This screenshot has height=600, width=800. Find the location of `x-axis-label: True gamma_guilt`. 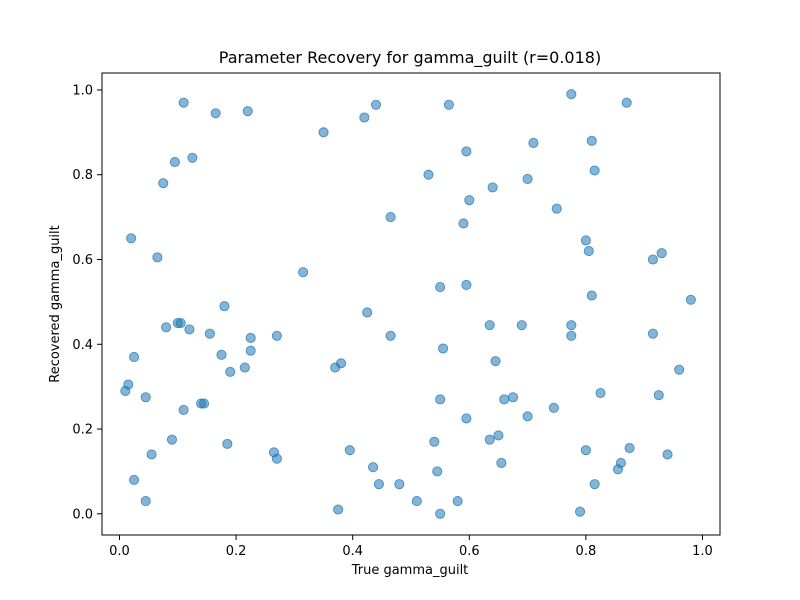

x-axis-label: True gamma_guilt is located at coordinates (410, 570).